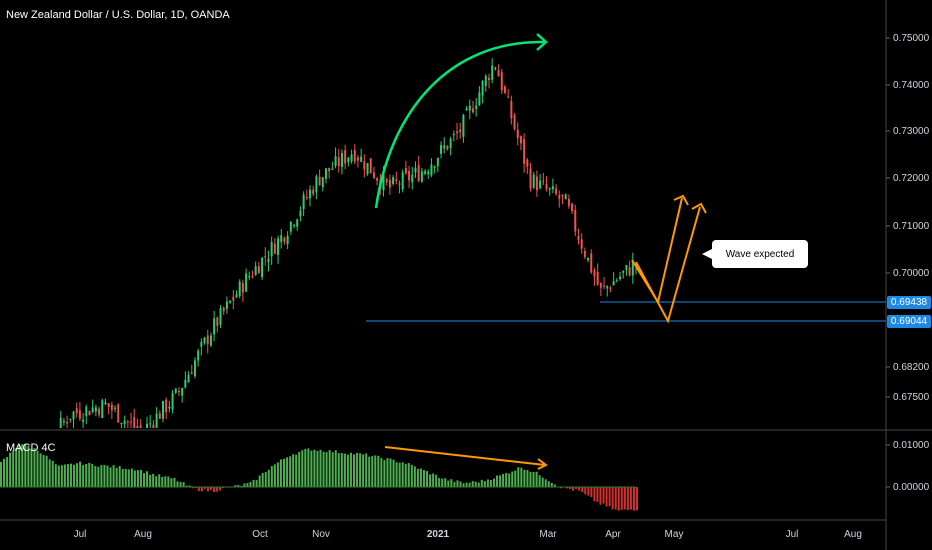 The width and height of the screenshot is (932, 550). I want to click on time-tick-label: 2021, so click(438, 534).